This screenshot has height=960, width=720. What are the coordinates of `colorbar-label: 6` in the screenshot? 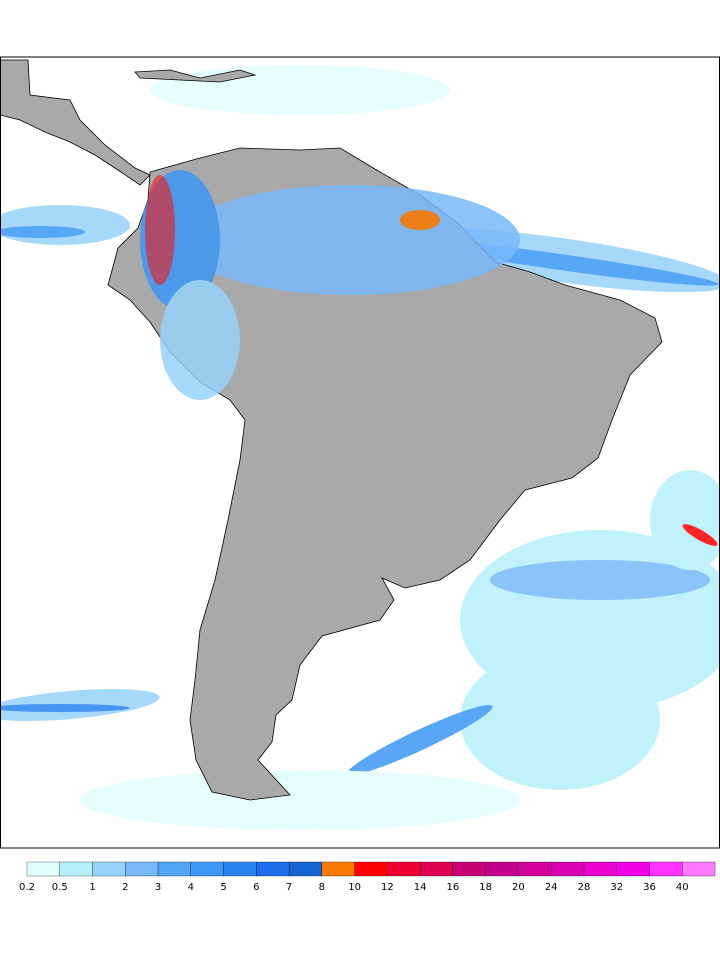 It's located at (256, 887).